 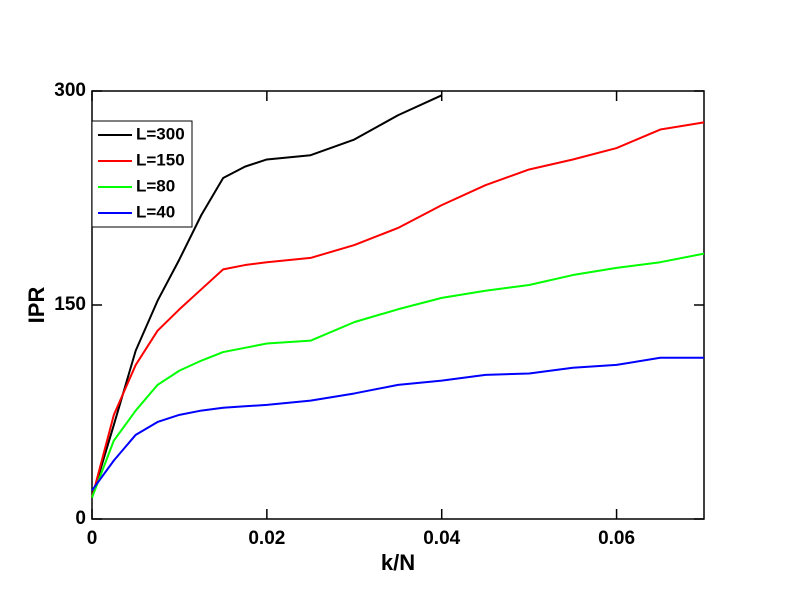 I want to click on x-axis-label: k/N, so click(x=398, y=562).